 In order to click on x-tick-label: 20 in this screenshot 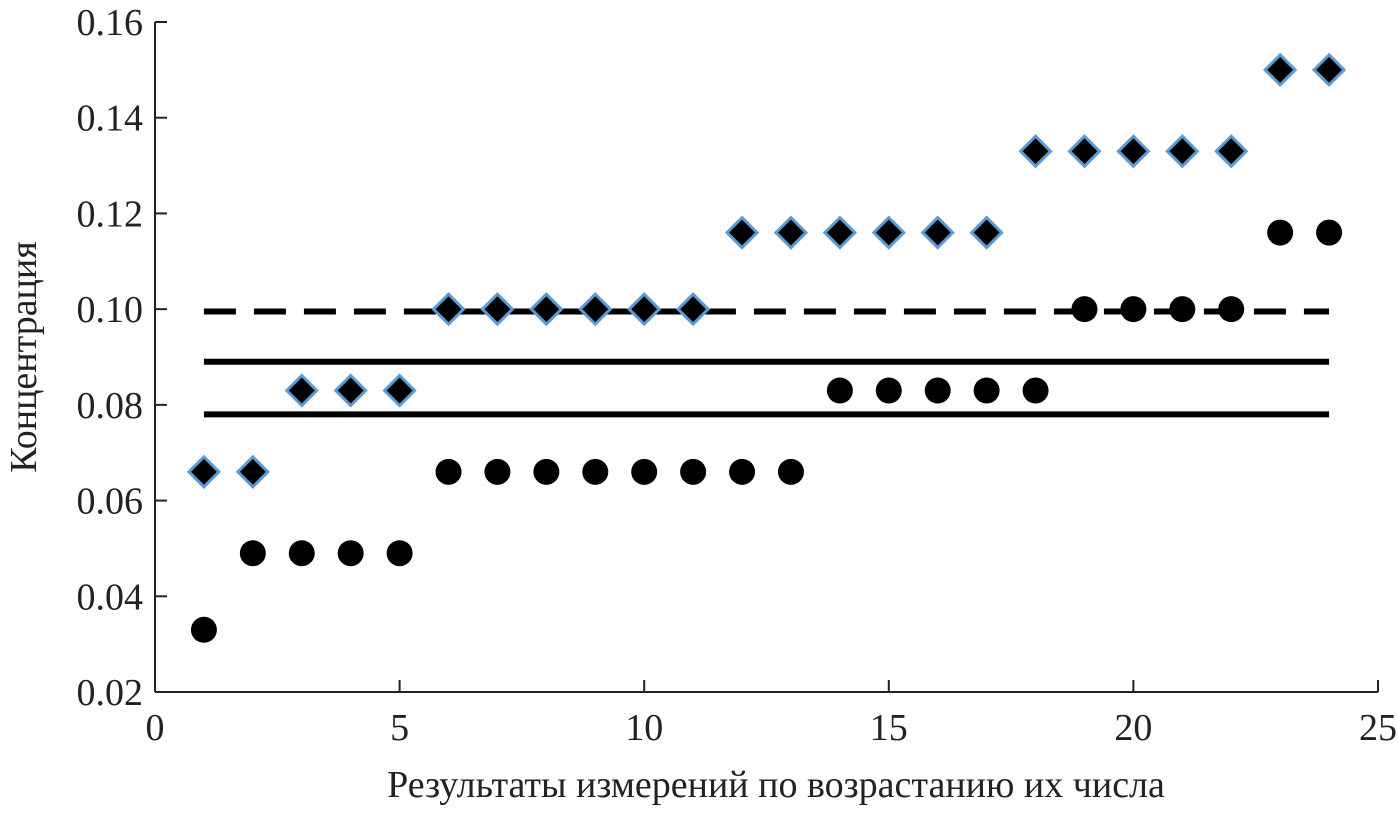, I will do `click(1133, 728)`.